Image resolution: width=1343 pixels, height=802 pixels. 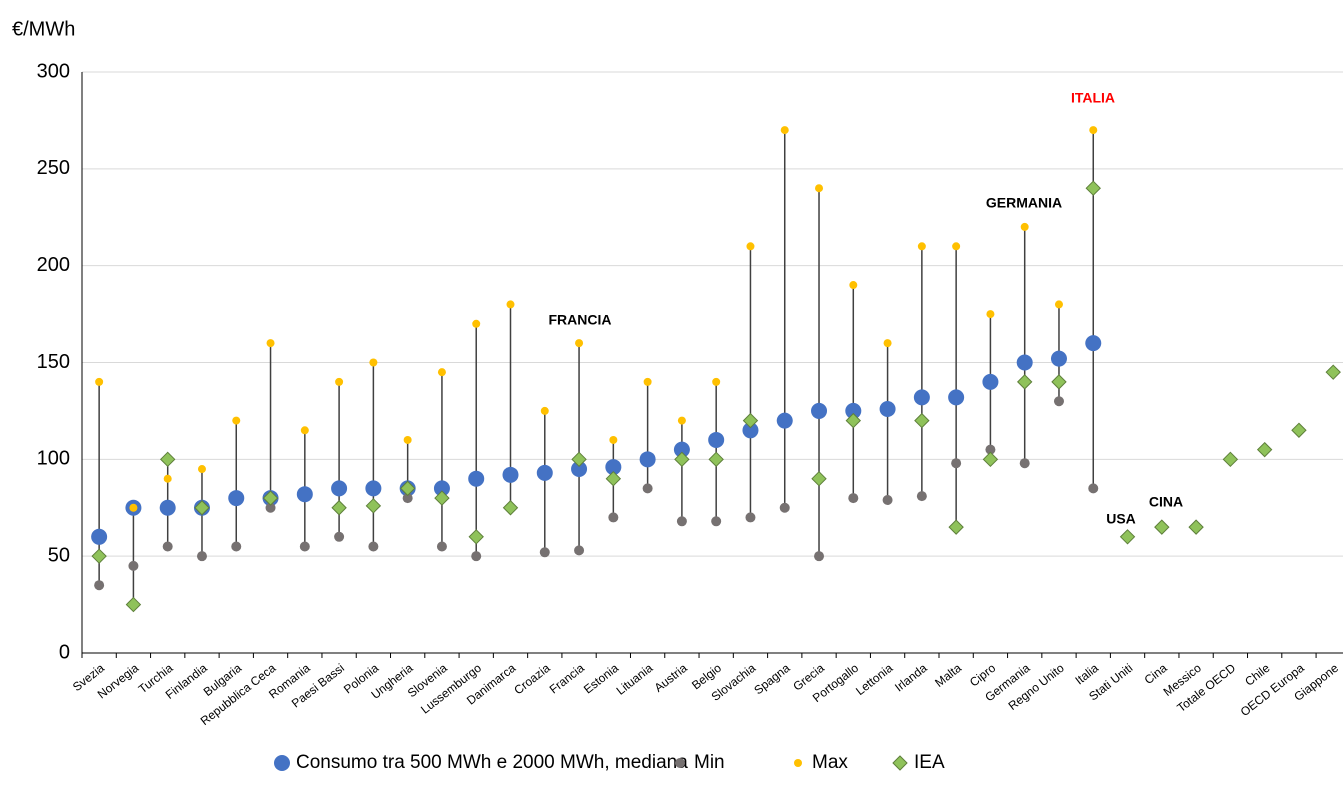 What do you see at coordinates (580, 320) in the screenshot?
I see `annotation: FRANCIA` at bounding box center [580, 320].